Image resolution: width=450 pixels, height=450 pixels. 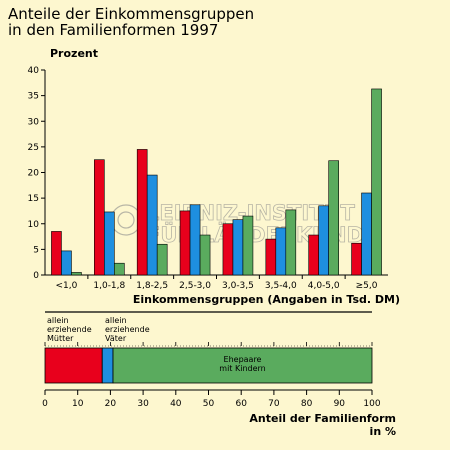 What do you see at coordinates (34, 122) in the screenshot?
I see `y-tick-label: 30` at bounding box center [34, 122].